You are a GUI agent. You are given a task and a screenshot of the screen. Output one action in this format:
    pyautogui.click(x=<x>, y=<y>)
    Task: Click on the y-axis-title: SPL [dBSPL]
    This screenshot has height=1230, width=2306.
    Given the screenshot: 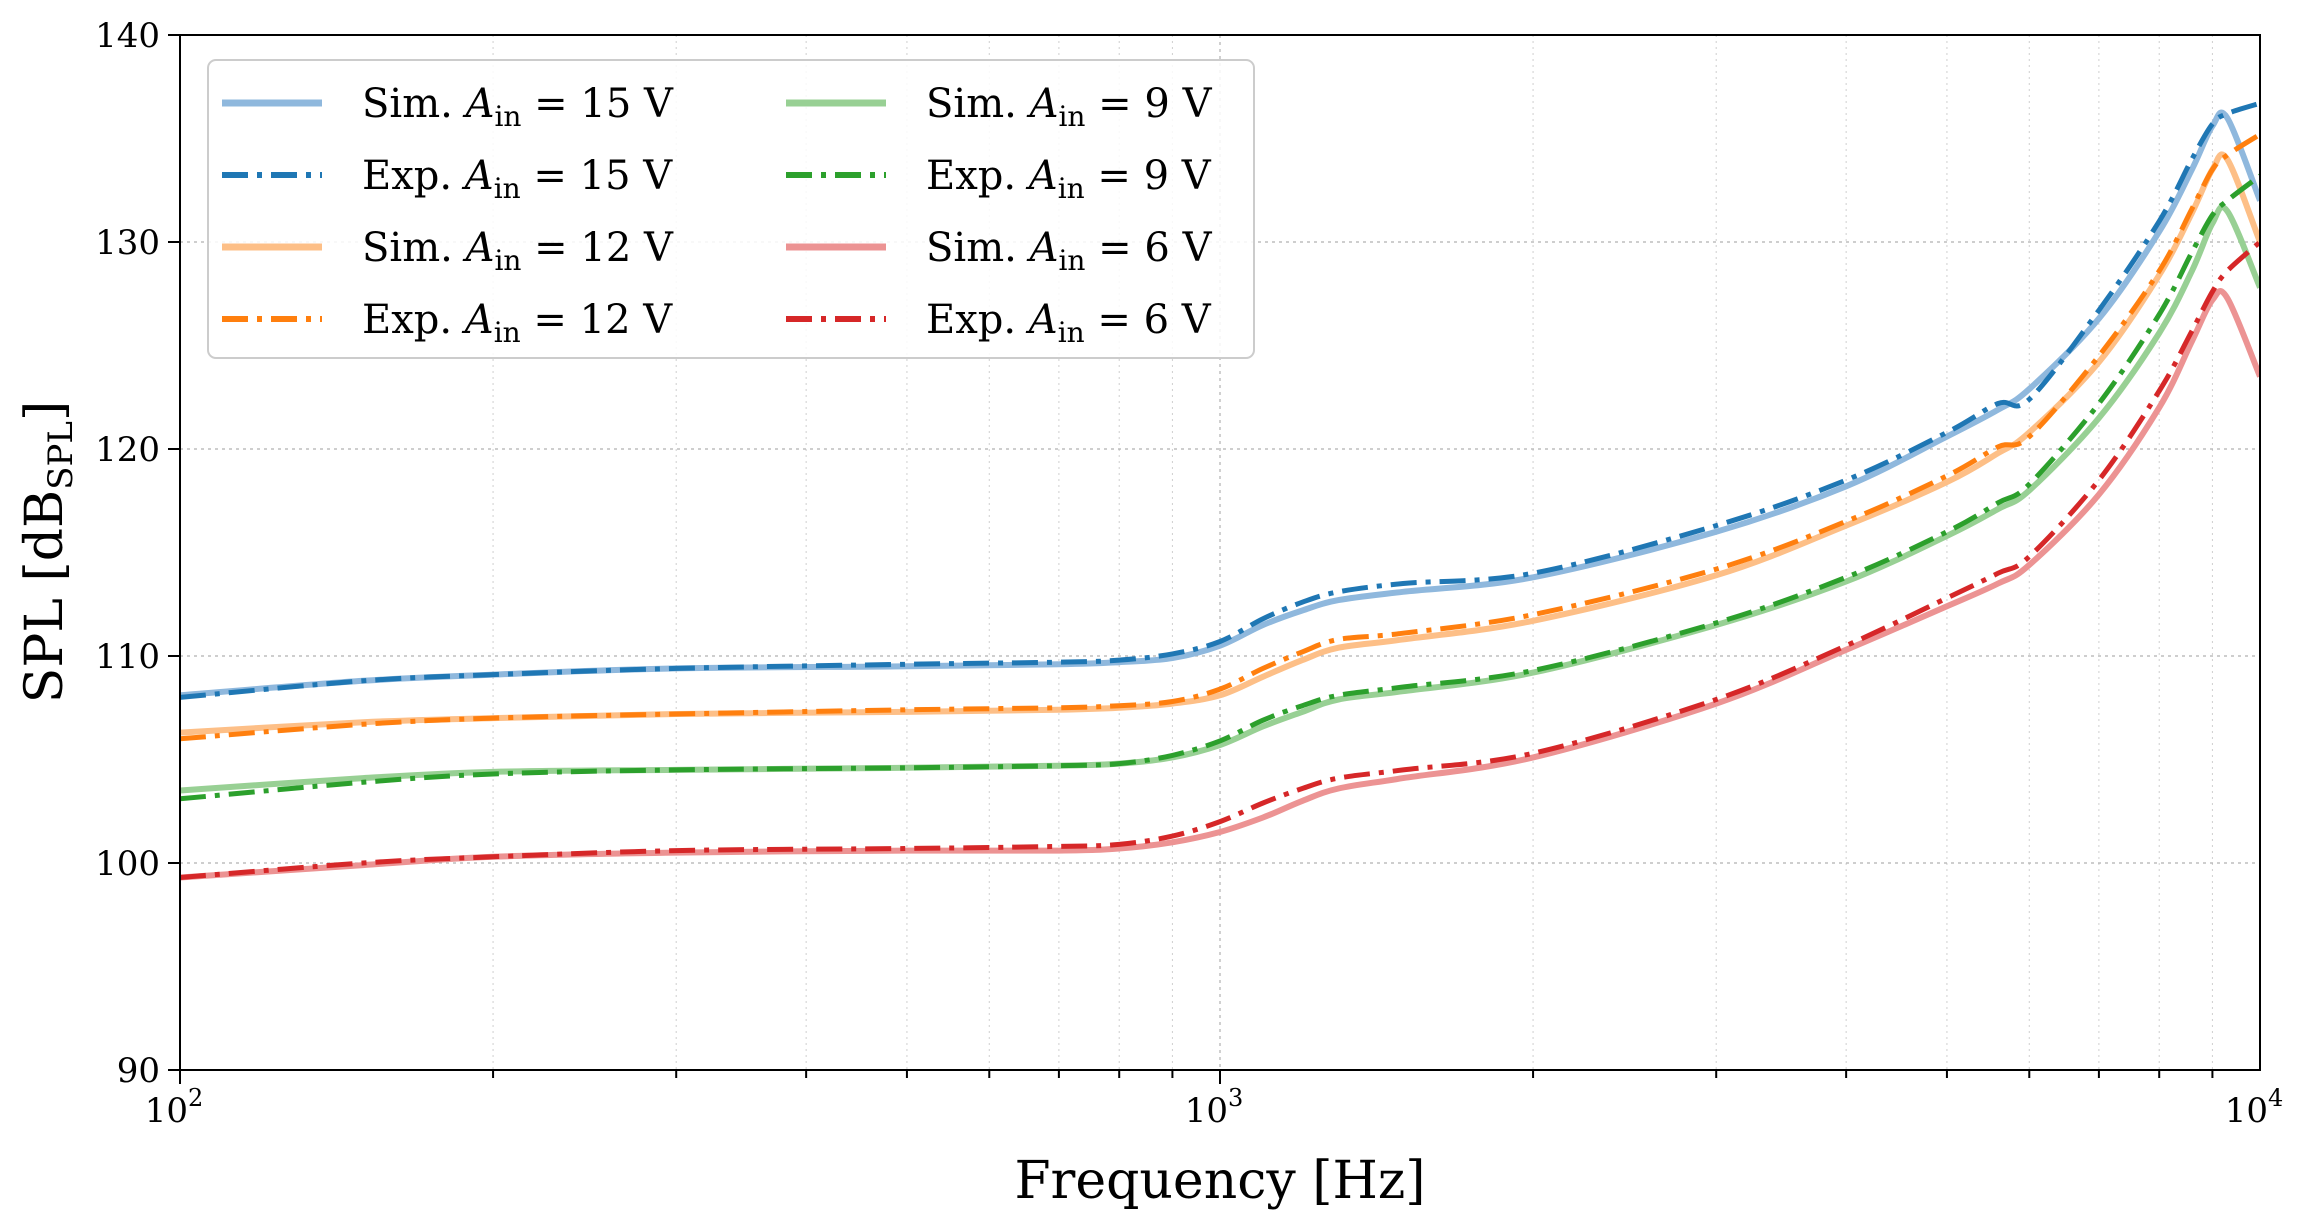 What is the action you would take?
    pyautogui.click(x=48, y=552)
    